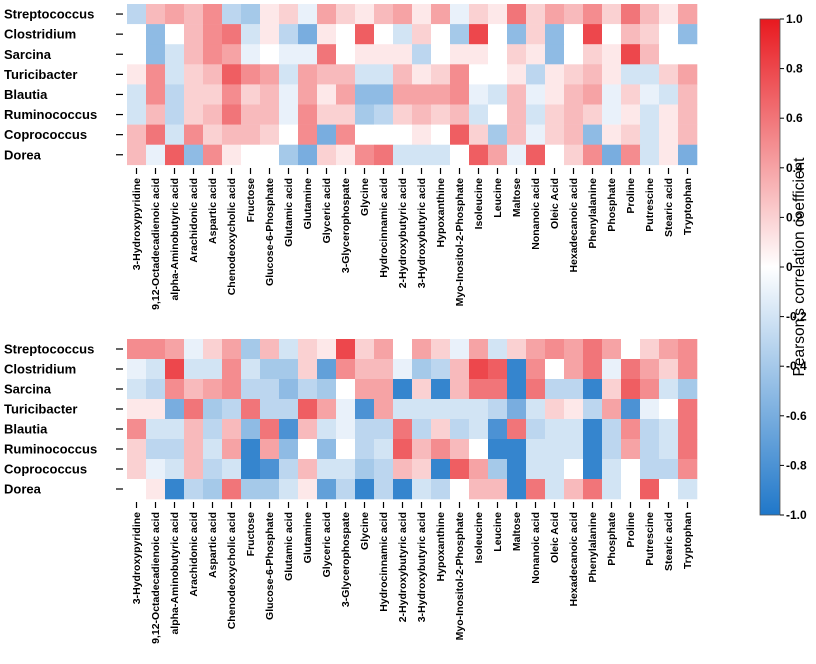  Describe the element at coordinates (574, 225) in the screenshot. I see `column-label: Hexadecanoic acid` at that location.